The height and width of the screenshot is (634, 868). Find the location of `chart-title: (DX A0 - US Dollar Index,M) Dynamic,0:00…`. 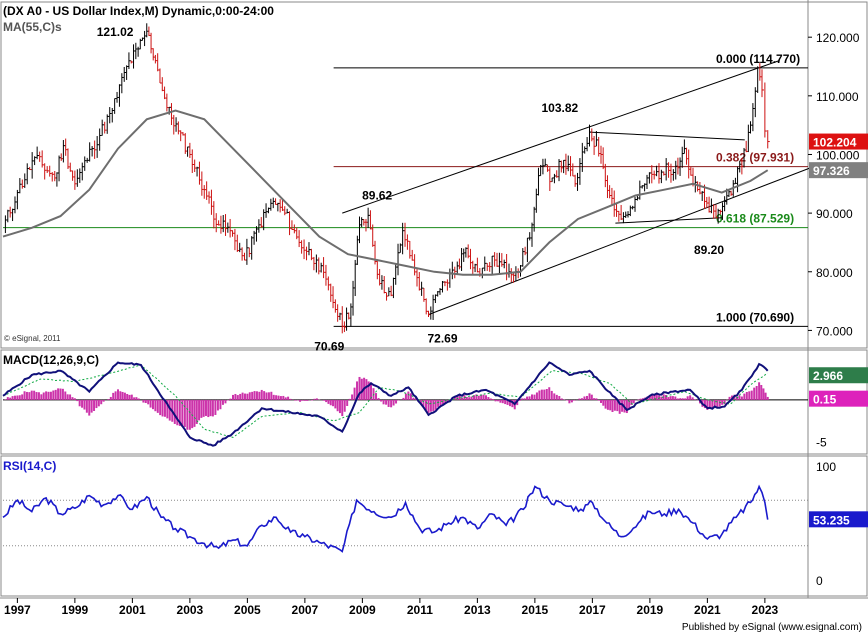

chart-title: (DX A0 - US Dollar Index,M) Dynamic,0:00… is located at coordinates (138, 11).